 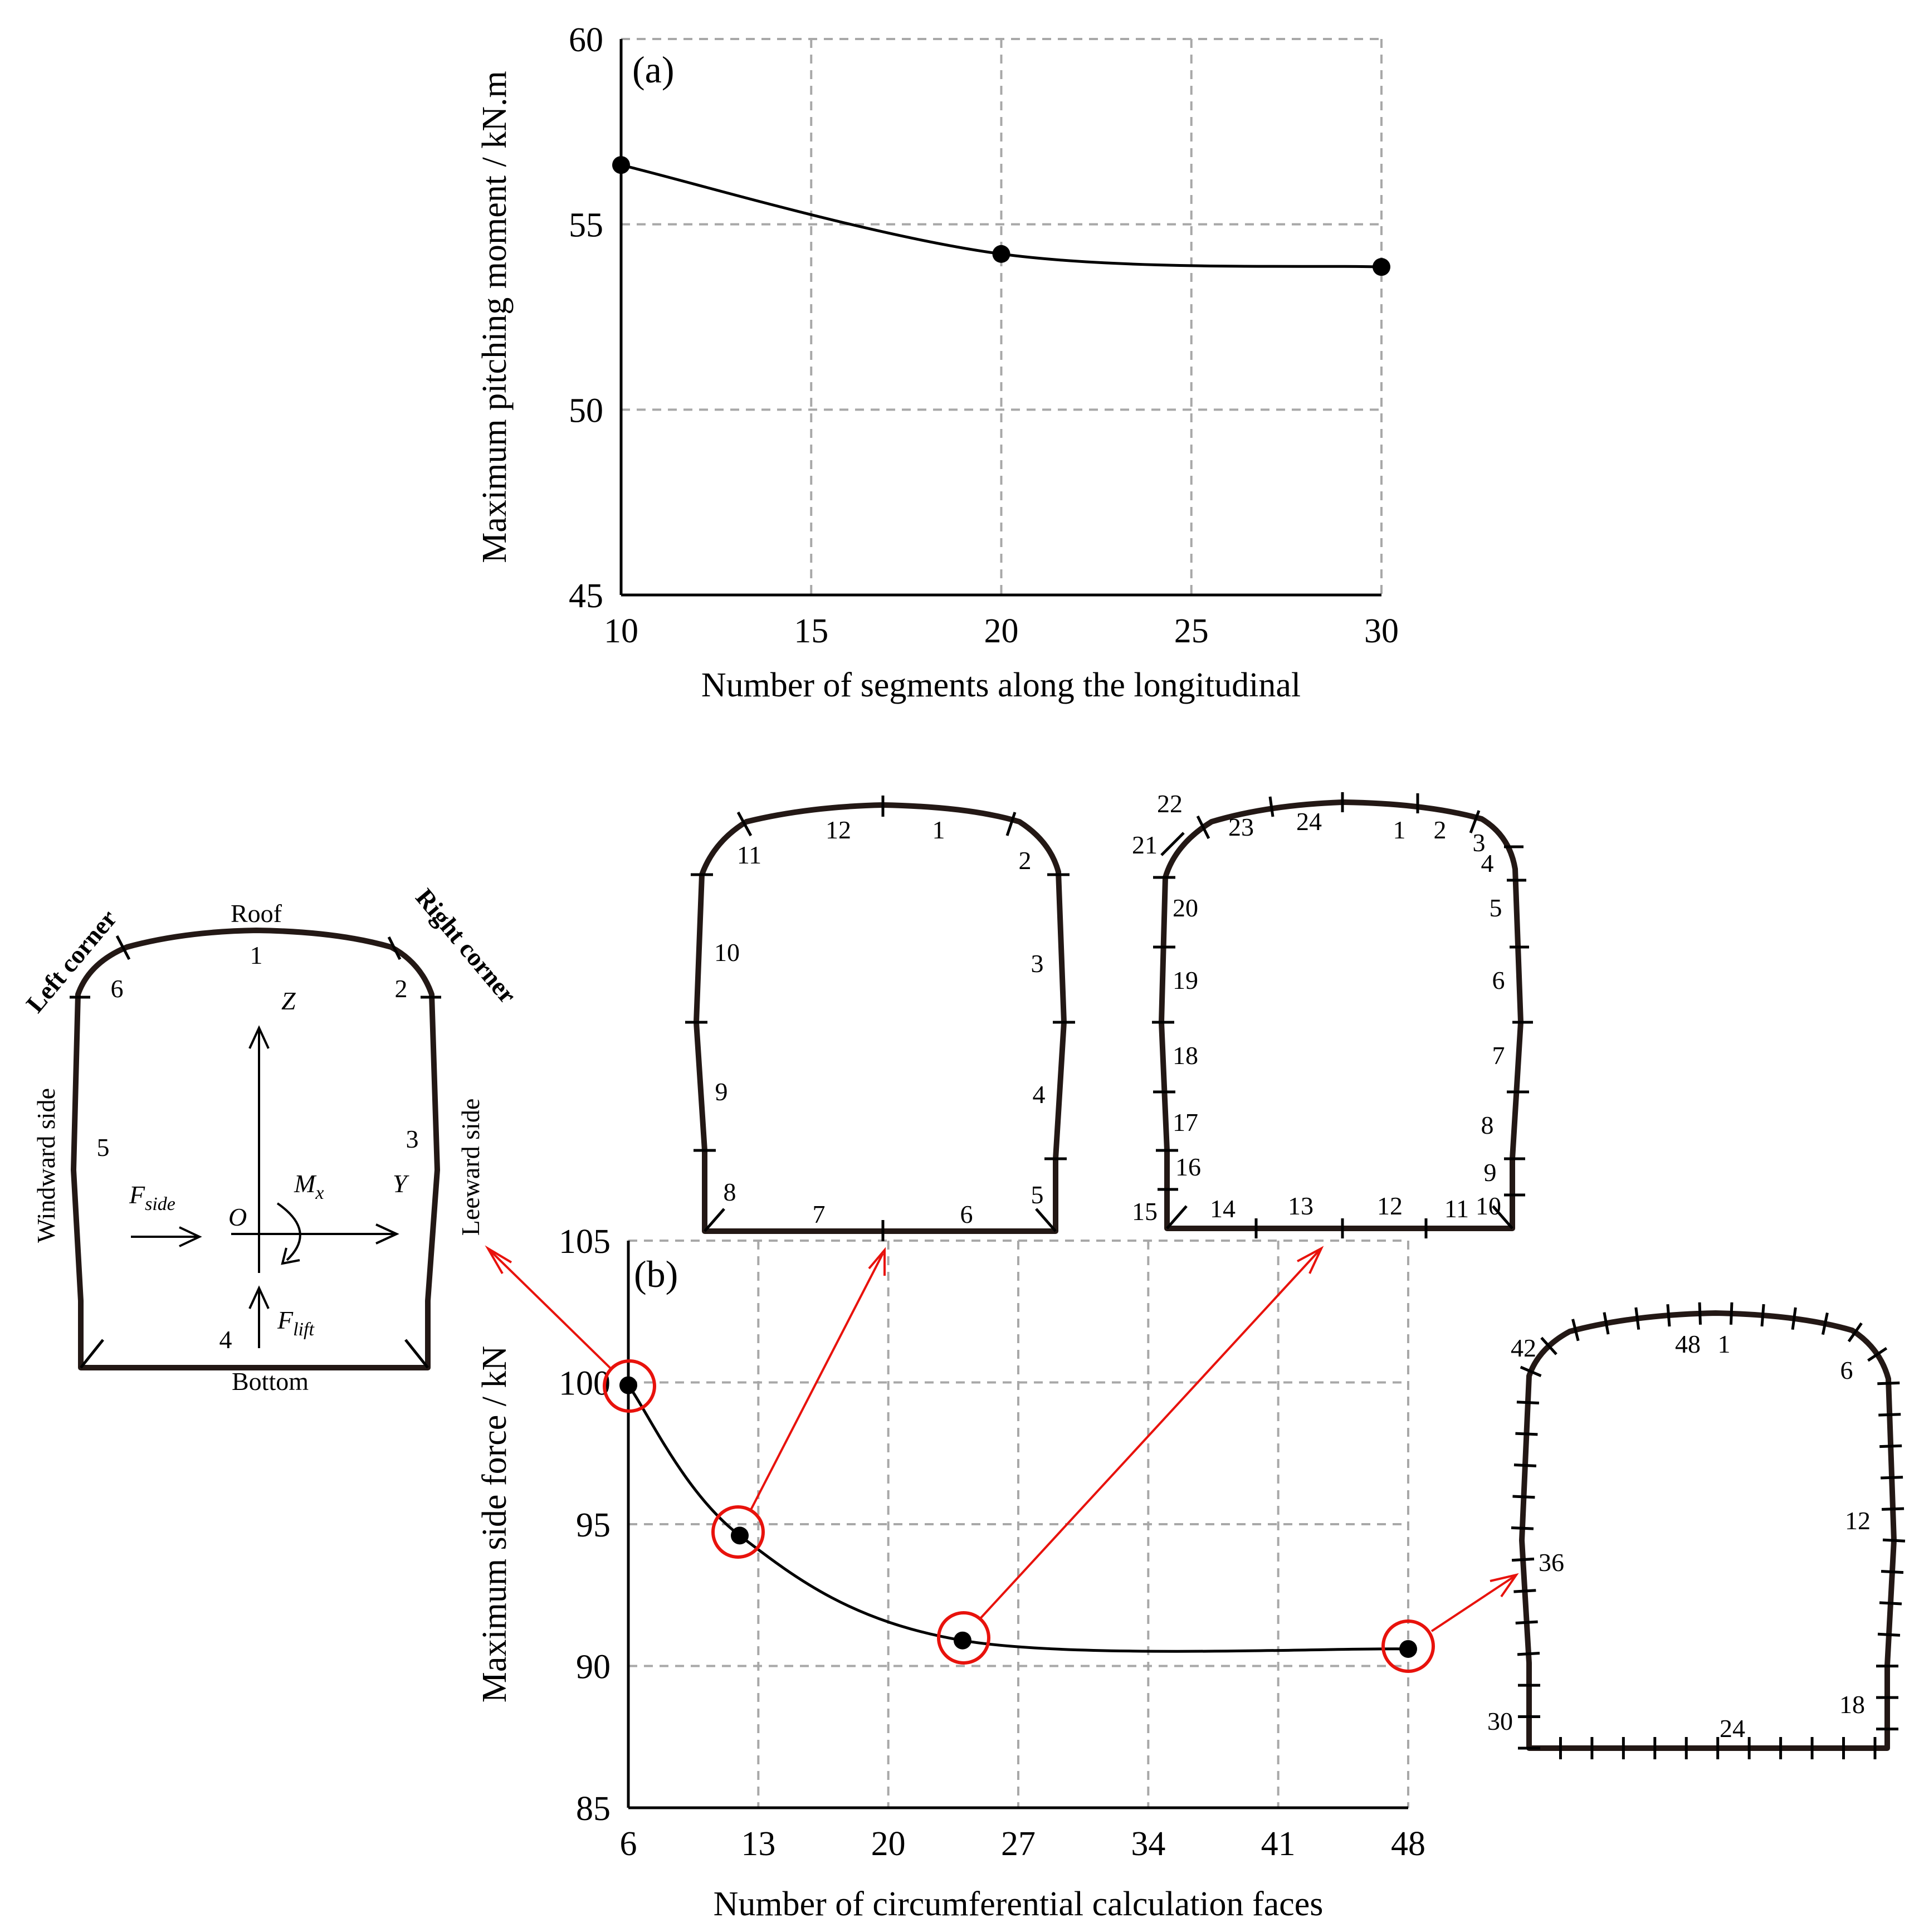 What do you see at coordinates (593, 1525) in the screenshot?
I see `chartB-y-tick-label: 95` at bounding box center [593, 1525].